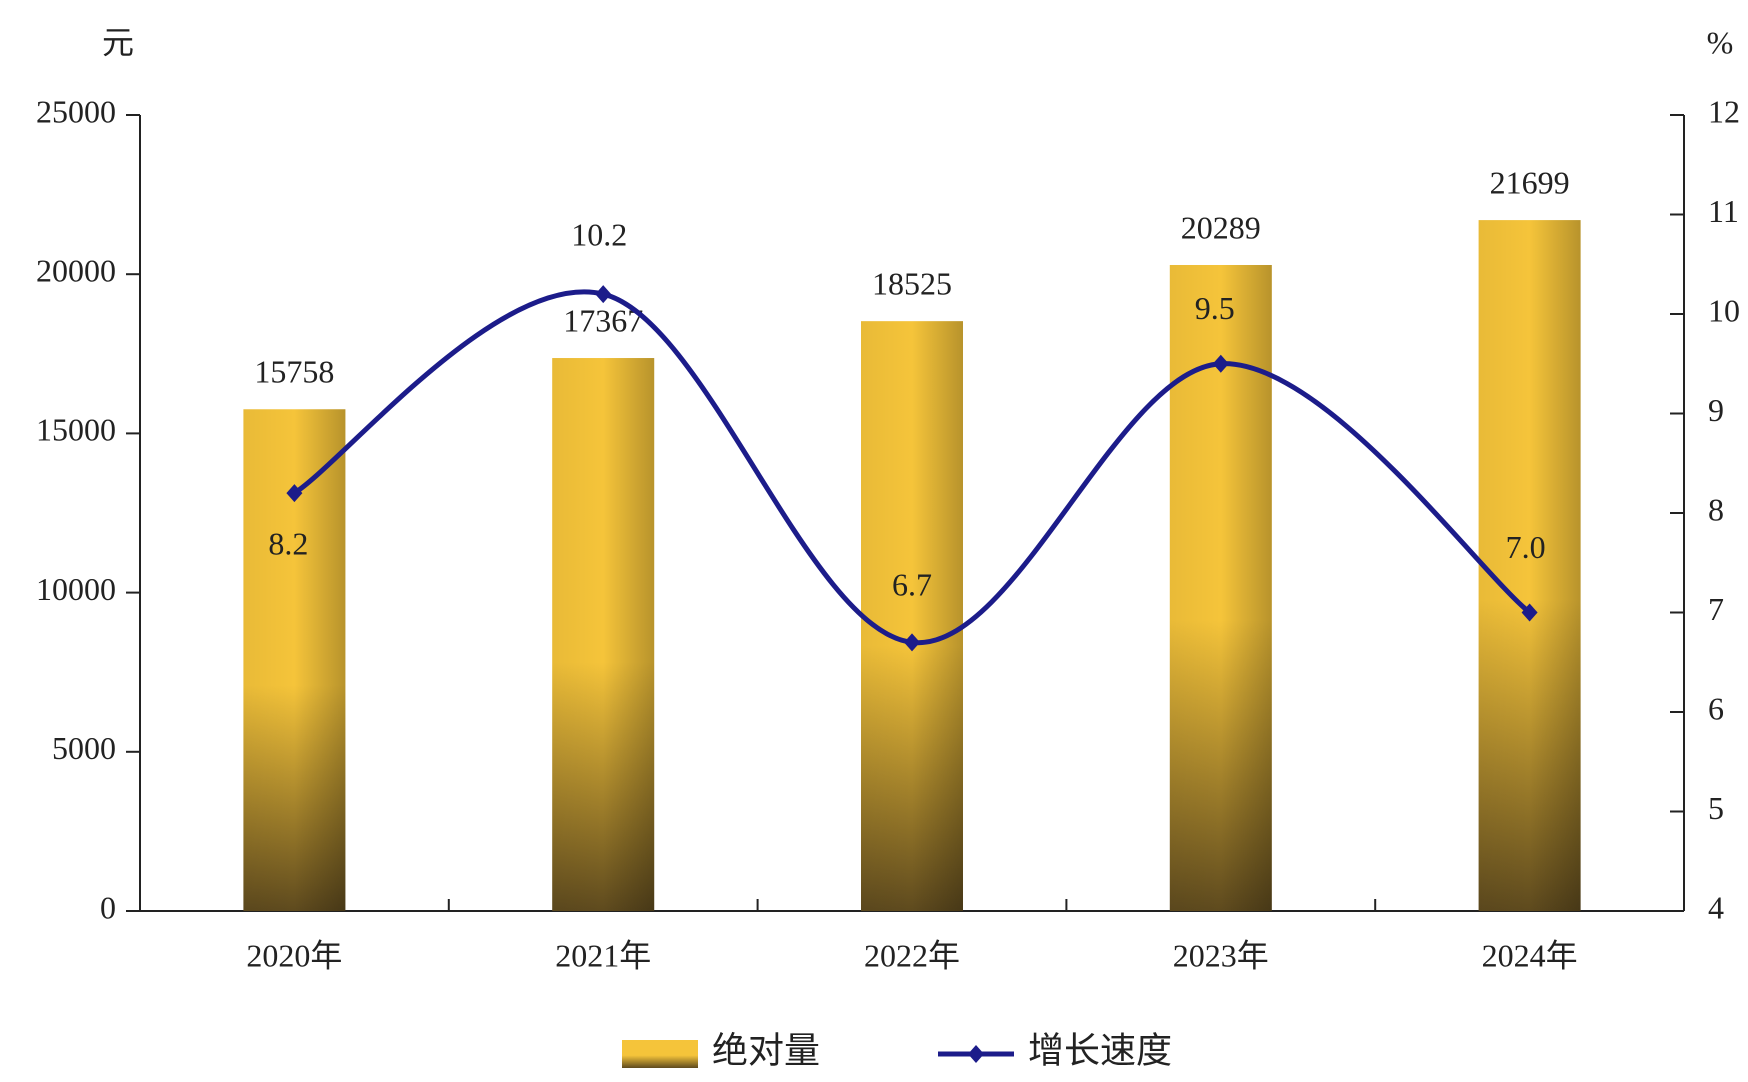 The image size is (1748, 1082). I want to click on legend-label: 绝对量, so click(766, 1050).